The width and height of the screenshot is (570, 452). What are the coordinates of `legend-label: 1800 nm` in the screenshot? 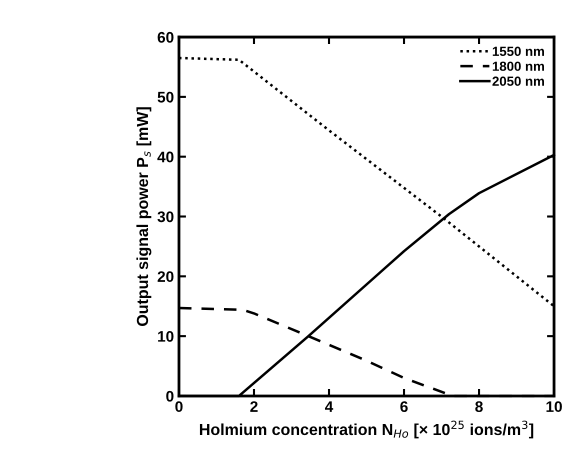 It's located at (518, 66).